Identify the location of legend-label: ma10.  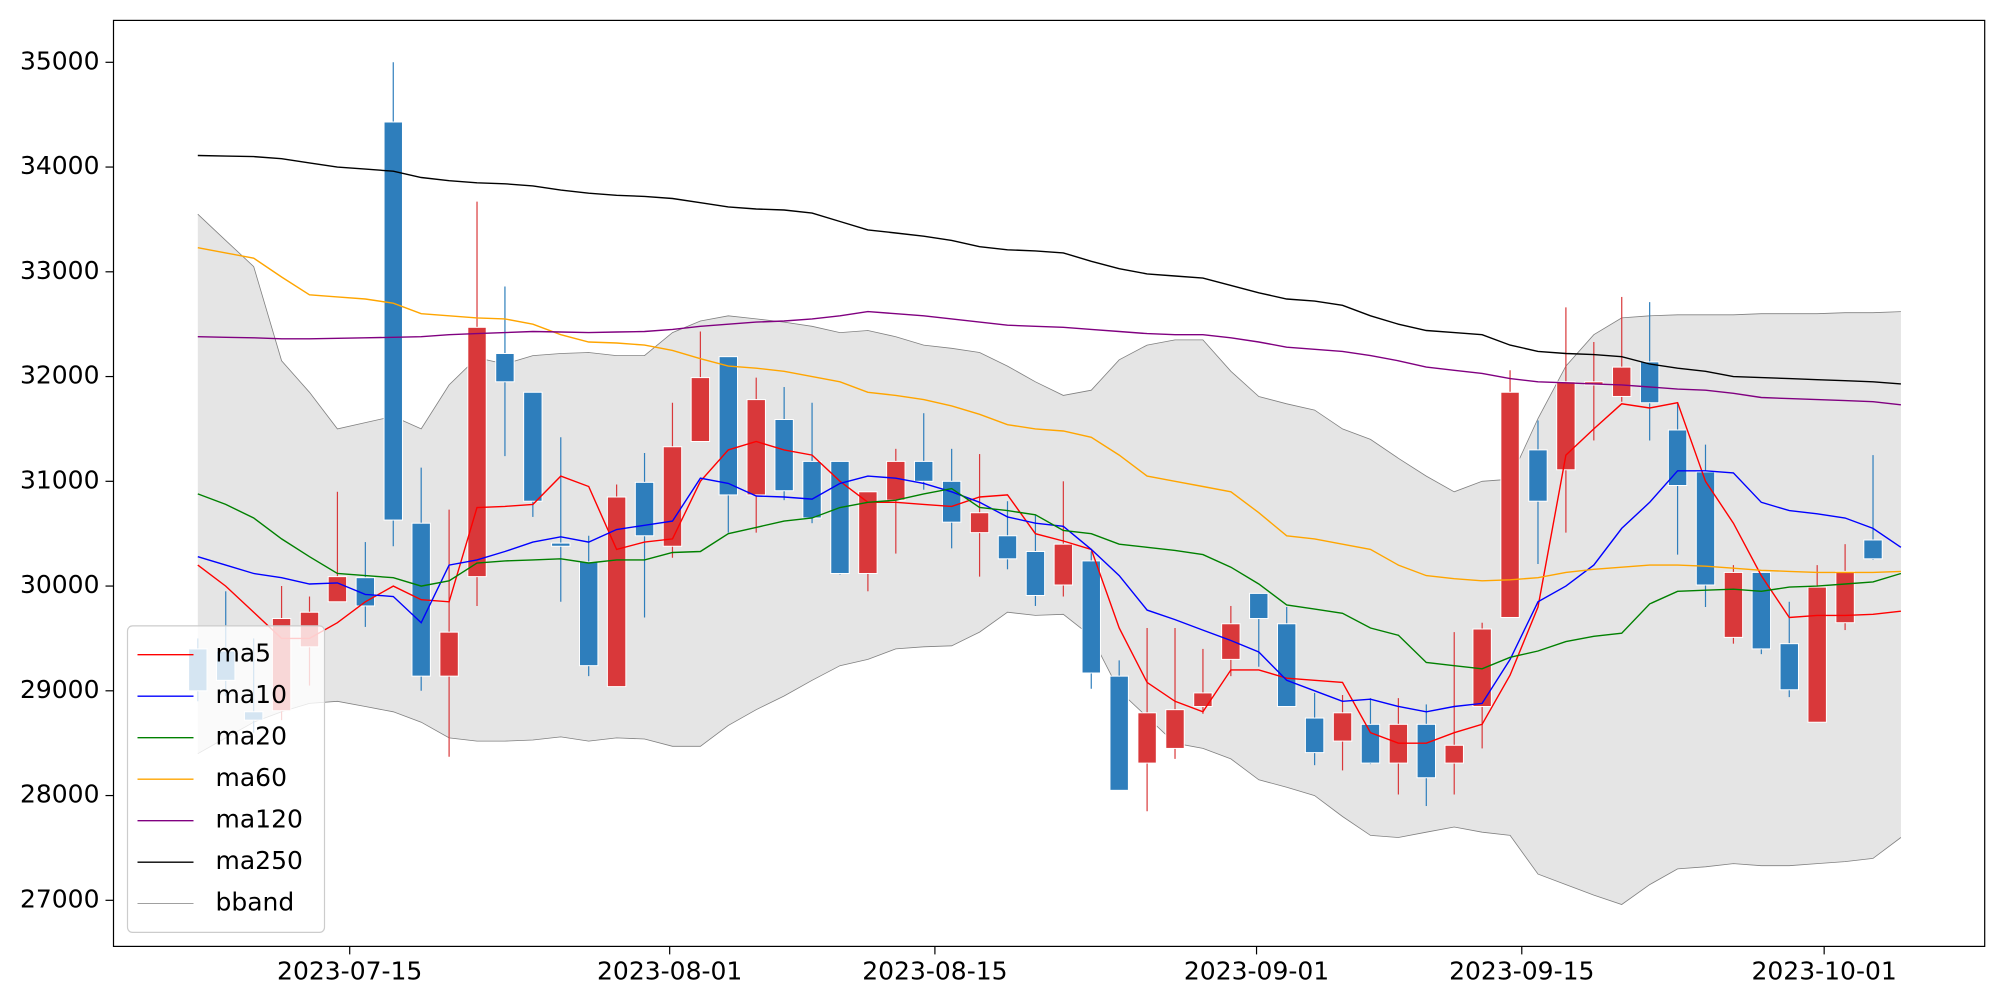
(251, 694).